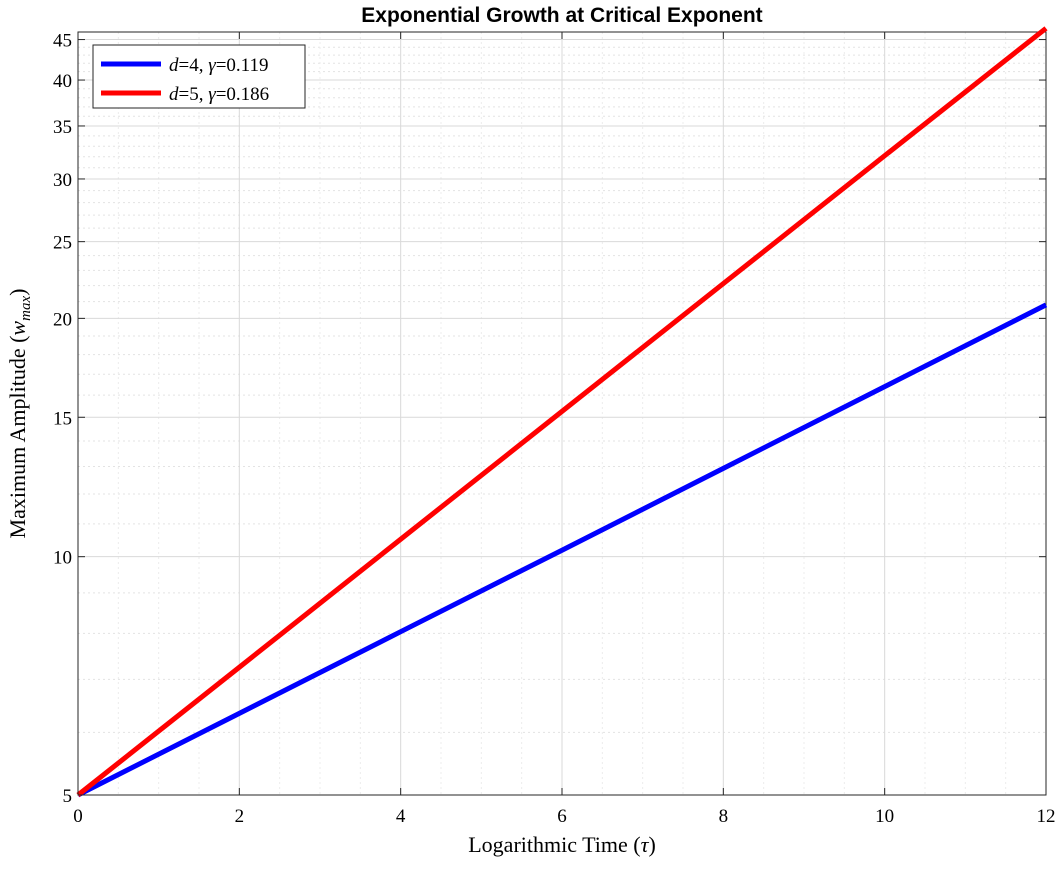 The width and height of the screenshot is (1061, 871). What do you see at coordinates (62, 558) in the screenshot?
I see `y-tick-label: 10` at bounding box center [62, 558].